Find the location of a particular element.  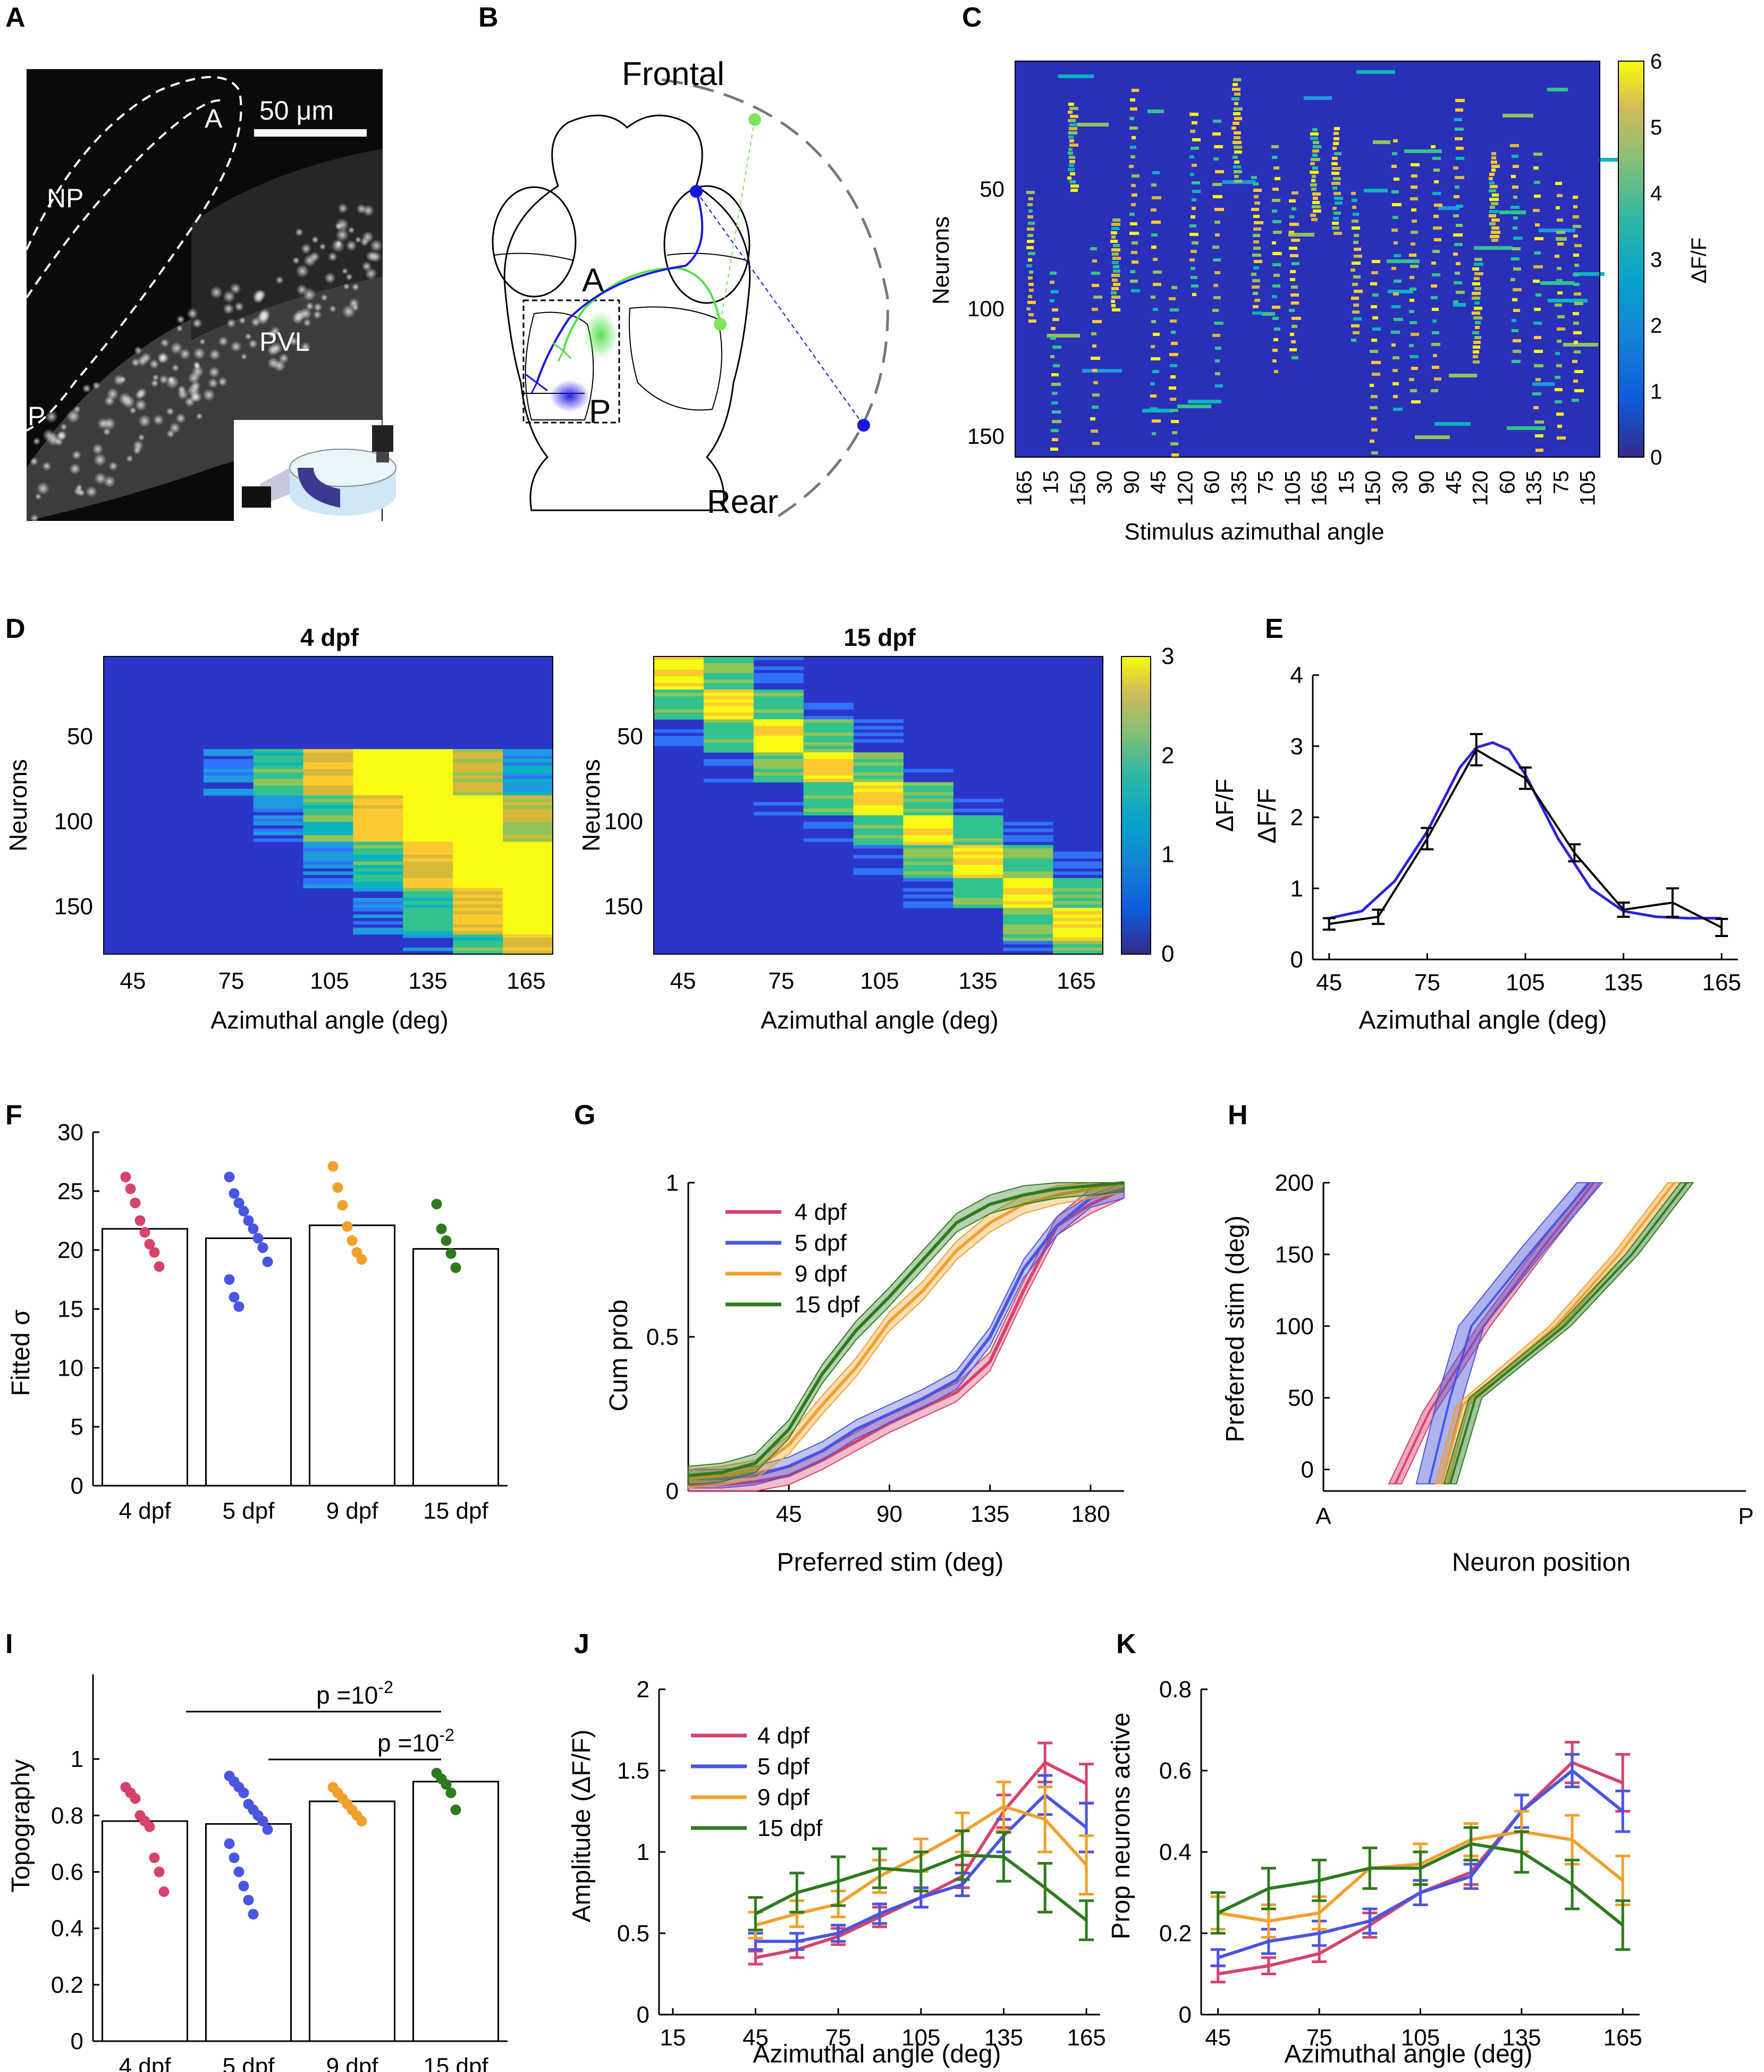

heatmap-c-frame is located at coordinates (1307, 259).